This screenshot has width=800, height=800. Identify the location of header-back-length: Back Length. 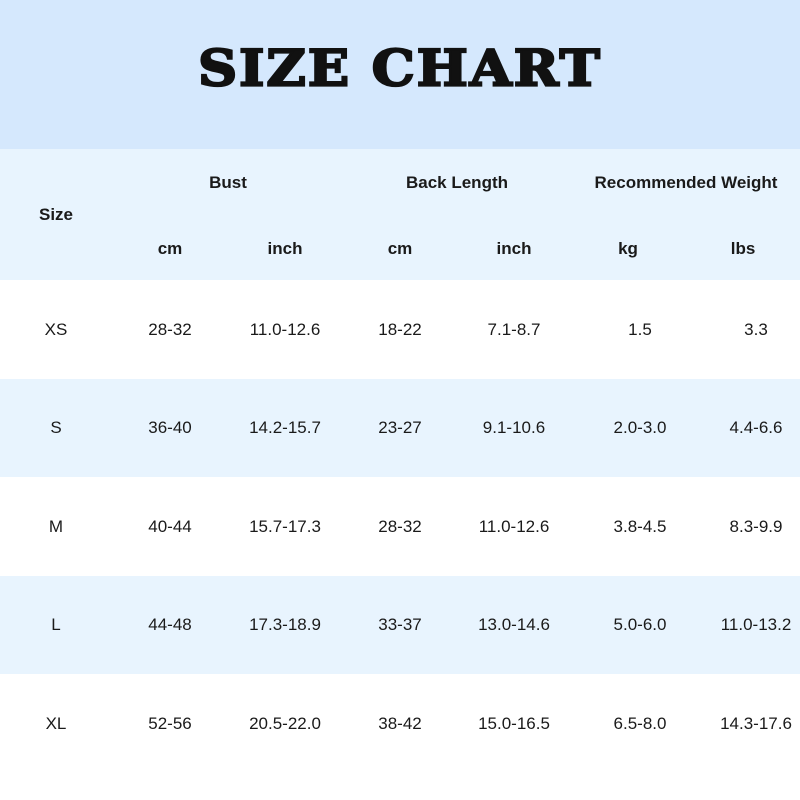
(457, 182).